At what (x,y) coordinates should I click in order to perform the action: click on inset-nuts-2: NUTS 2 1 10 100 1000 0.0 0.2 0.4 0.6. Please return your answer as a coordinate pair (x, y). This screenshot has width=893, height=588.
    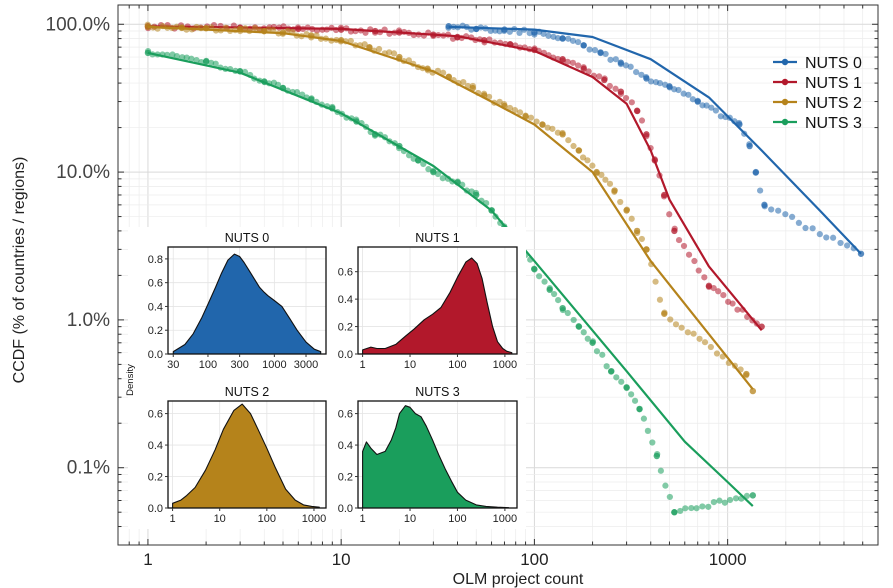
    Looking at the image, I should click on (237, 455).